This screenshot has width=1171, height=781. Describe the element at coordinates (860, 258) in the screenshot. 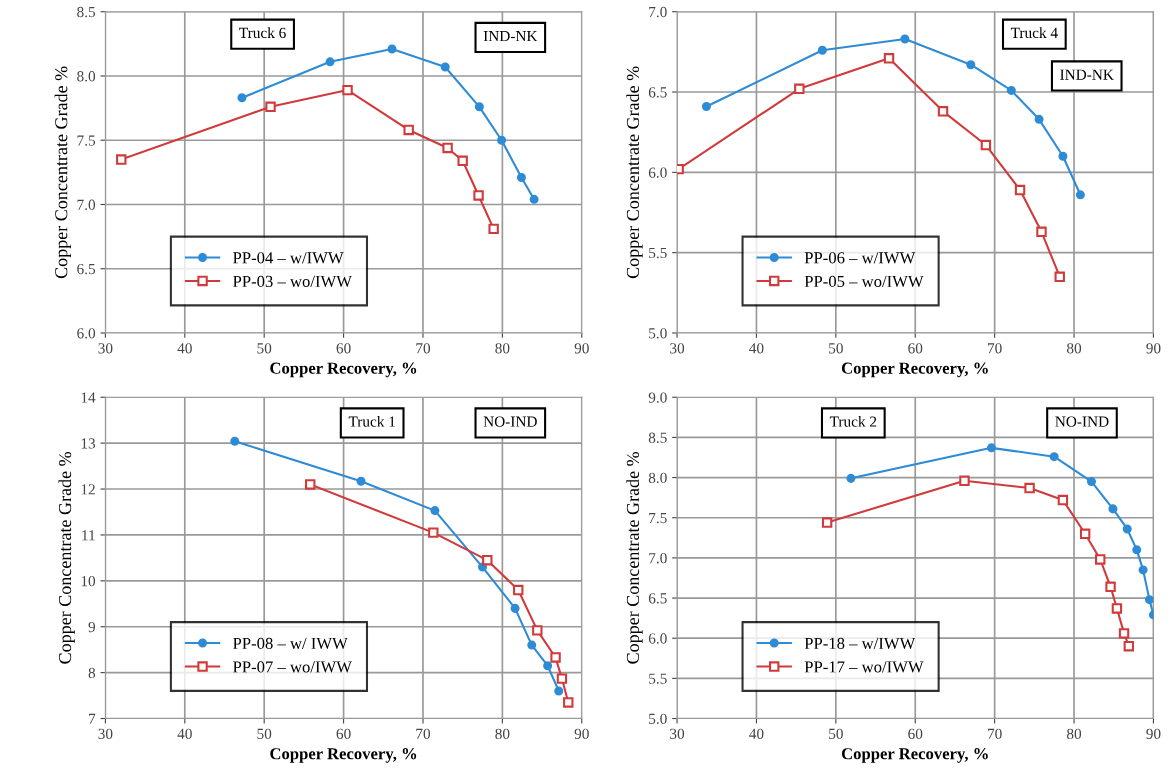

I see `legend-label: PP-06 – w/IWW` at that location.